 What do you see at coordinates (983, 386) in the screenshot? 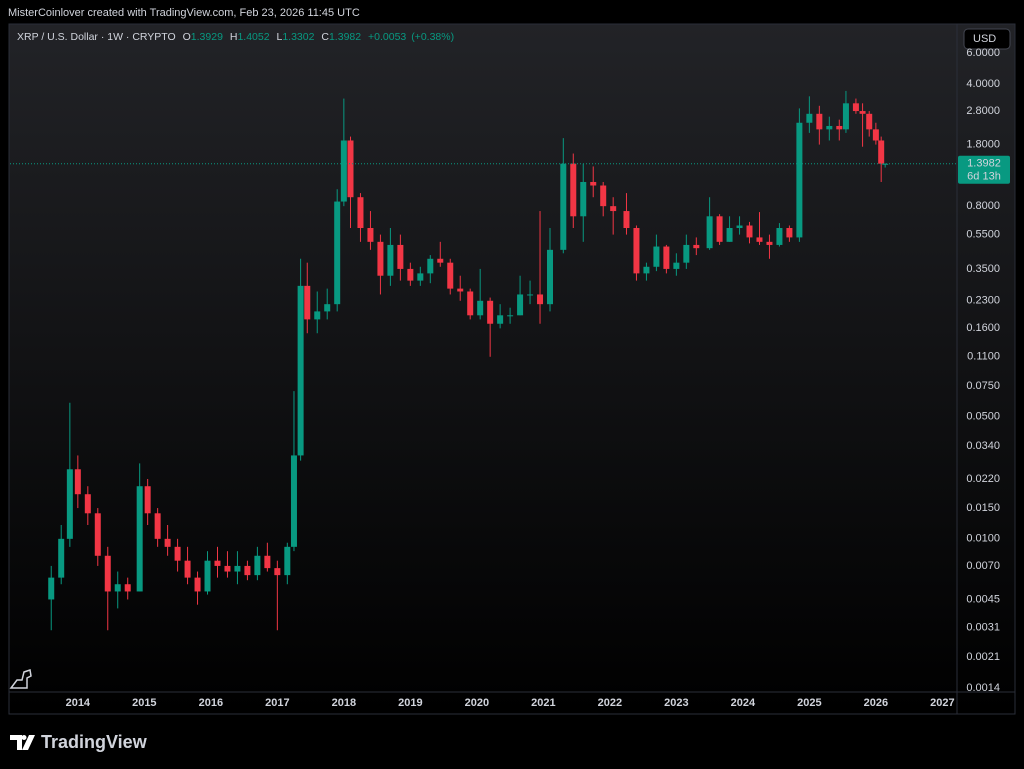
I see `y-tick-label: 0.0750` at bounding box center [983, 386].